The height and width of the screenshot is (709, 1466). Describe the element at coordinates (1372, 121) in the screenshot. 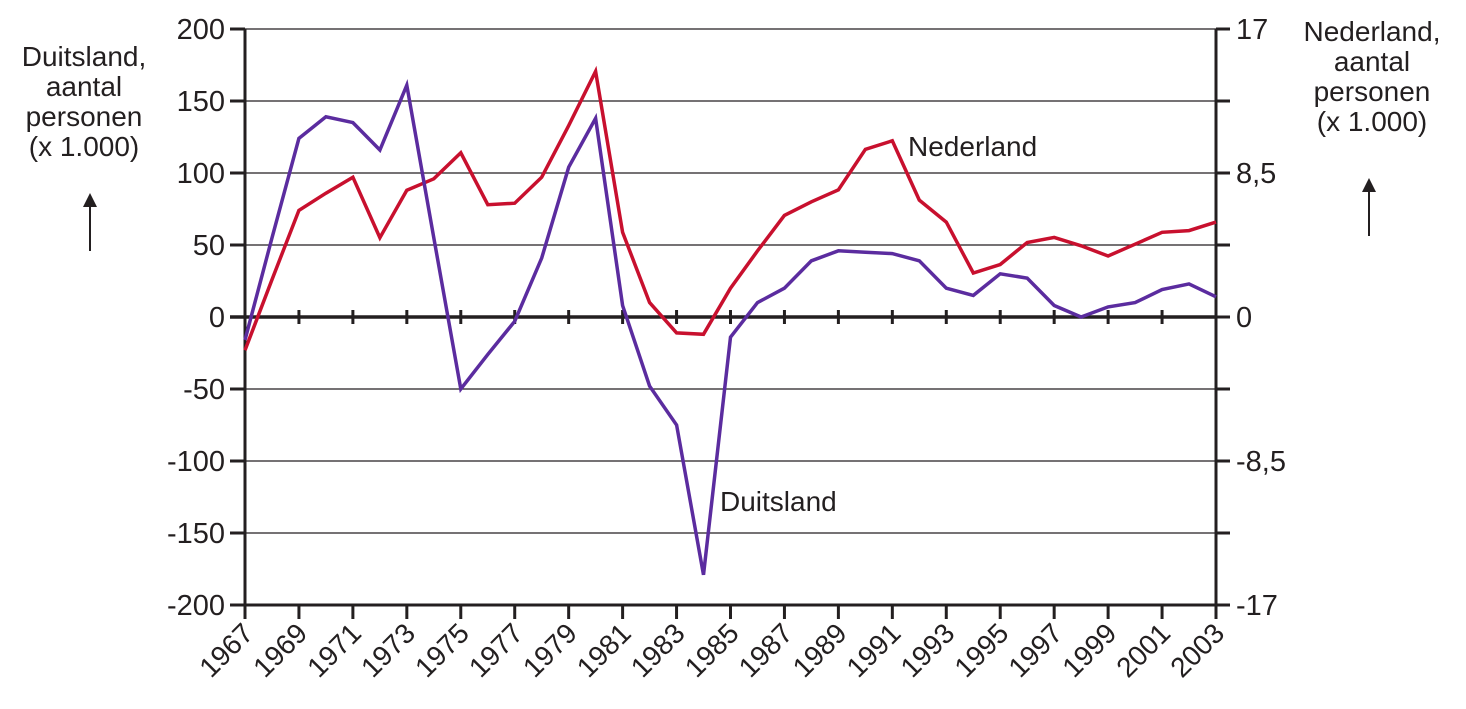

I see `right-axis-title-line: (x 1.000)` at that location.